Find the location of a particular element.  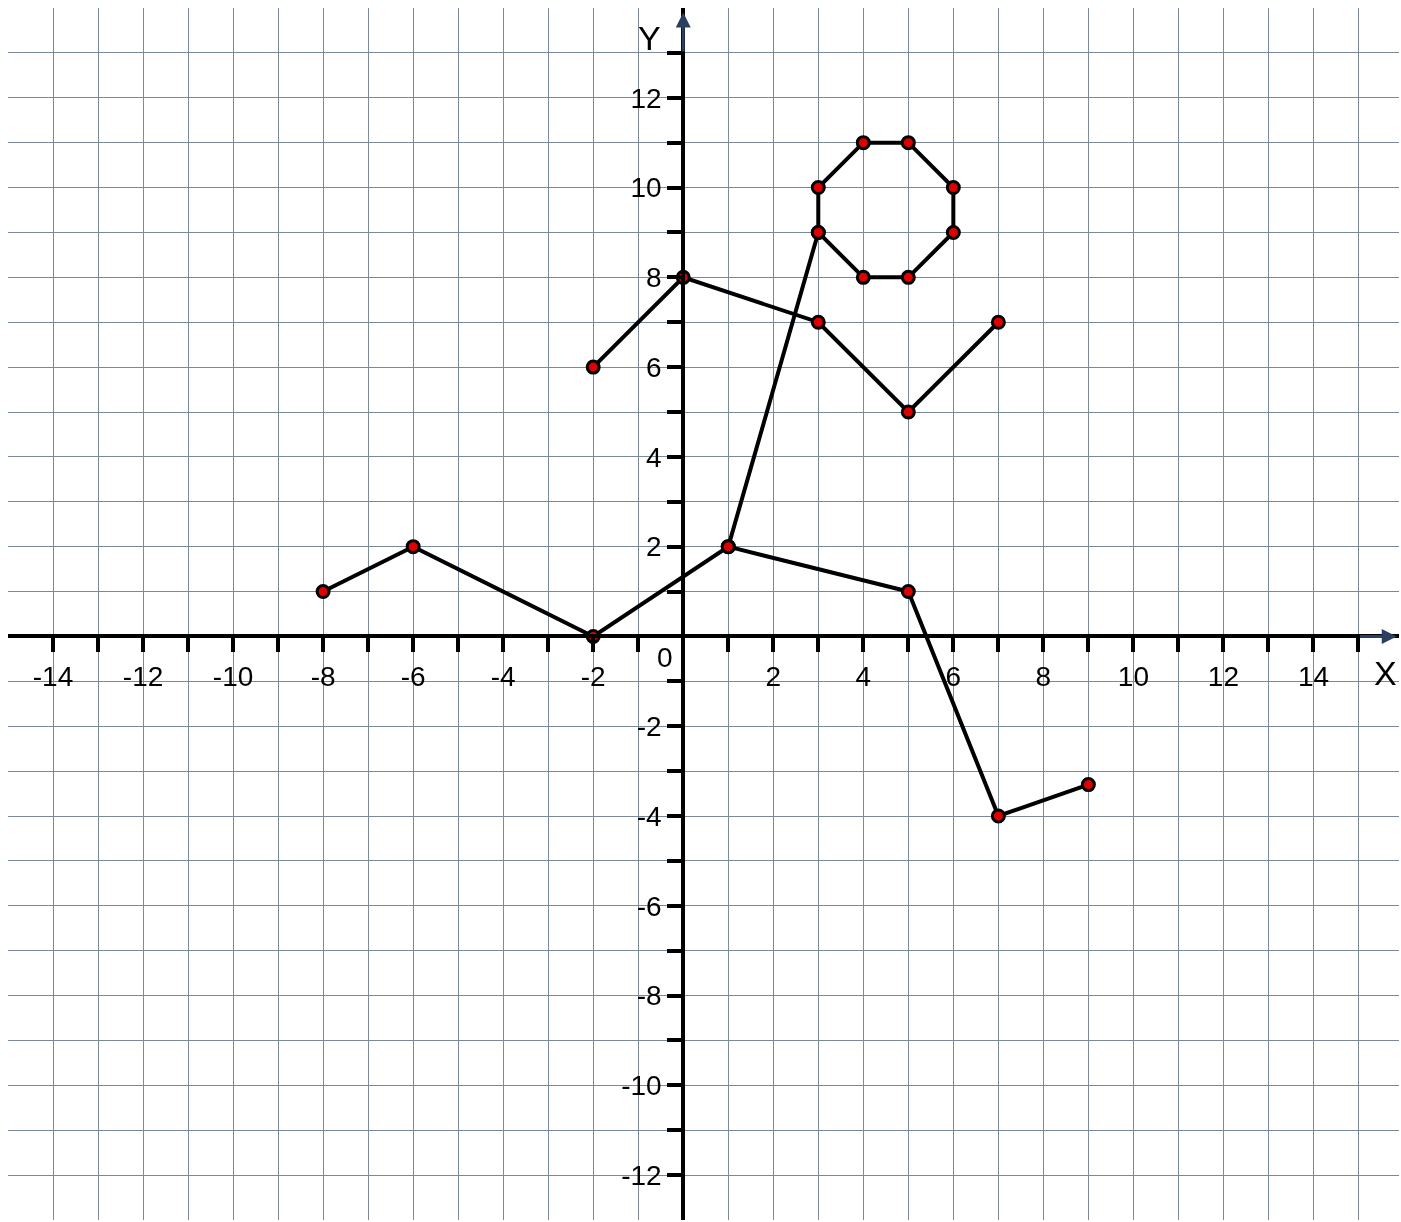

x-tick-label: 6 is located at coordinates (953, 677).